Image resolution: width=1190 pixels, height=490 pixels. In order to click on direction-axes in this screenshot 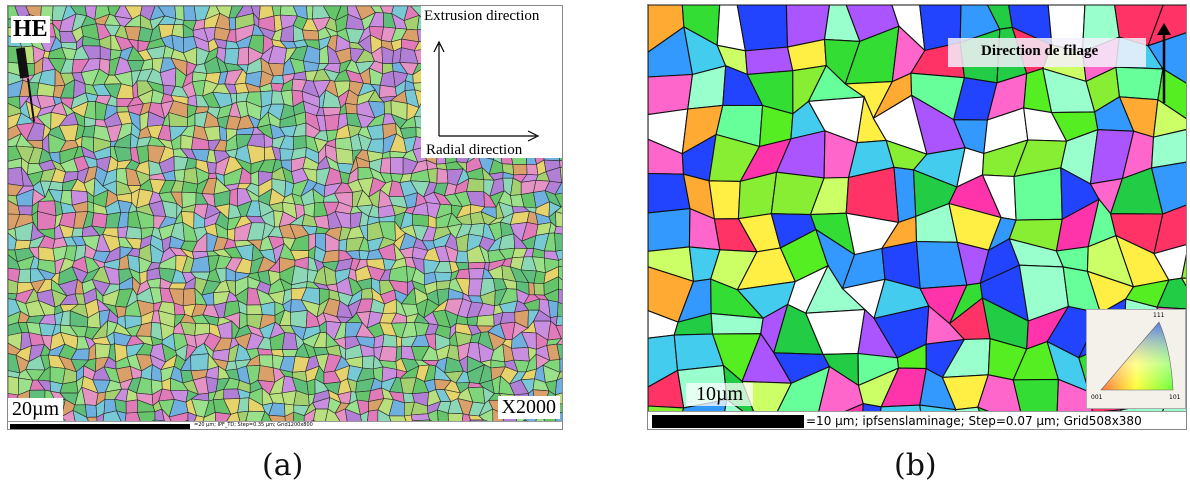, I will do `click(486, 91)`.